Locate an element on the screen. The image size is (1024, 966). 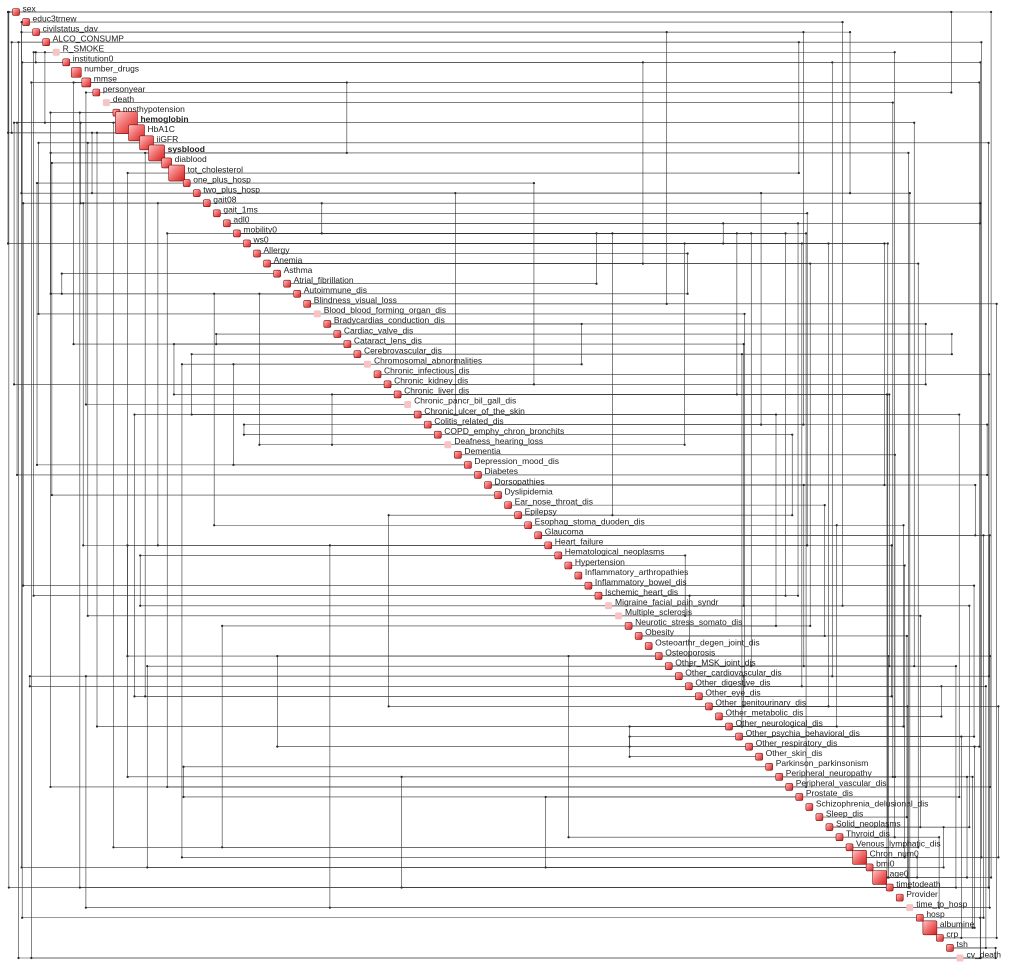
node-label: Provider is located at coordinates (922, 894).